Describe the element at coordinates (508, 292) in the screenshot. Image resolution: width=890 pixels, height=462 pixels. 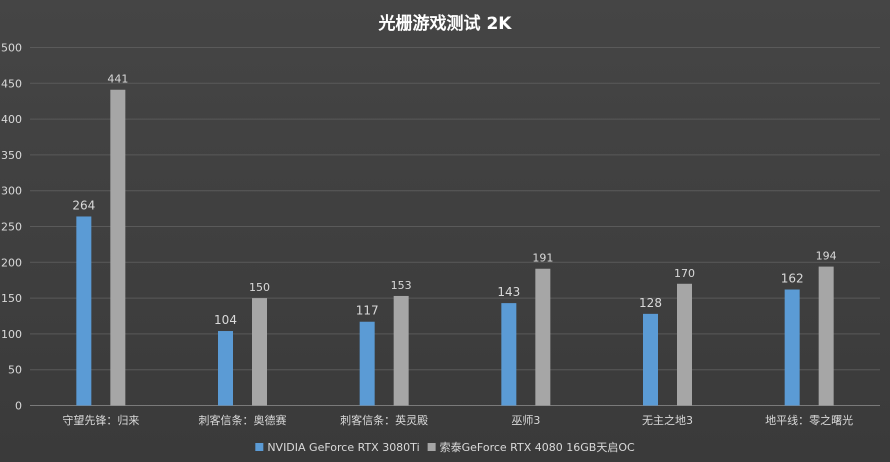
I see `data-label: 143` at that location.